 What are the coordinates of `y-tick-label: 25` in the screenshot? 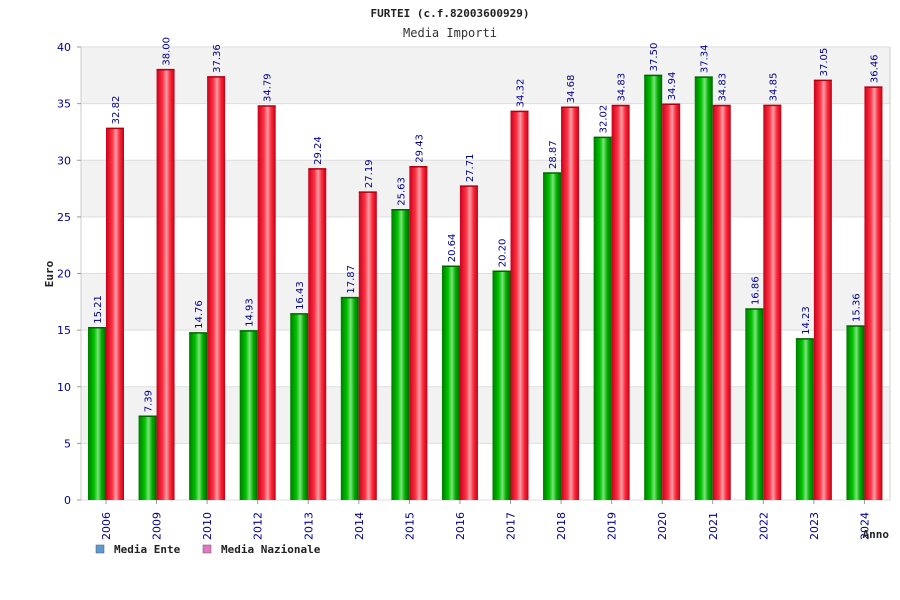 It's located at (64, 217).